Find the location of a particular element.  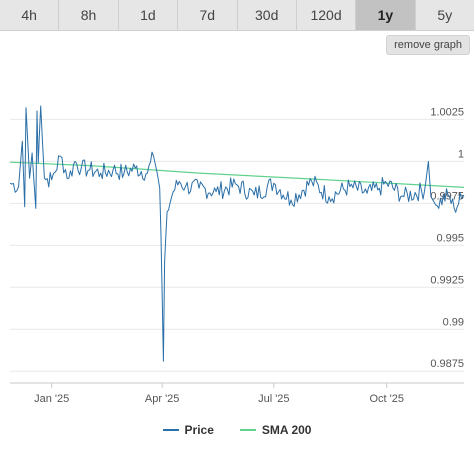

x-tick-label: Apr '25 is located at coordinates (162, 399).